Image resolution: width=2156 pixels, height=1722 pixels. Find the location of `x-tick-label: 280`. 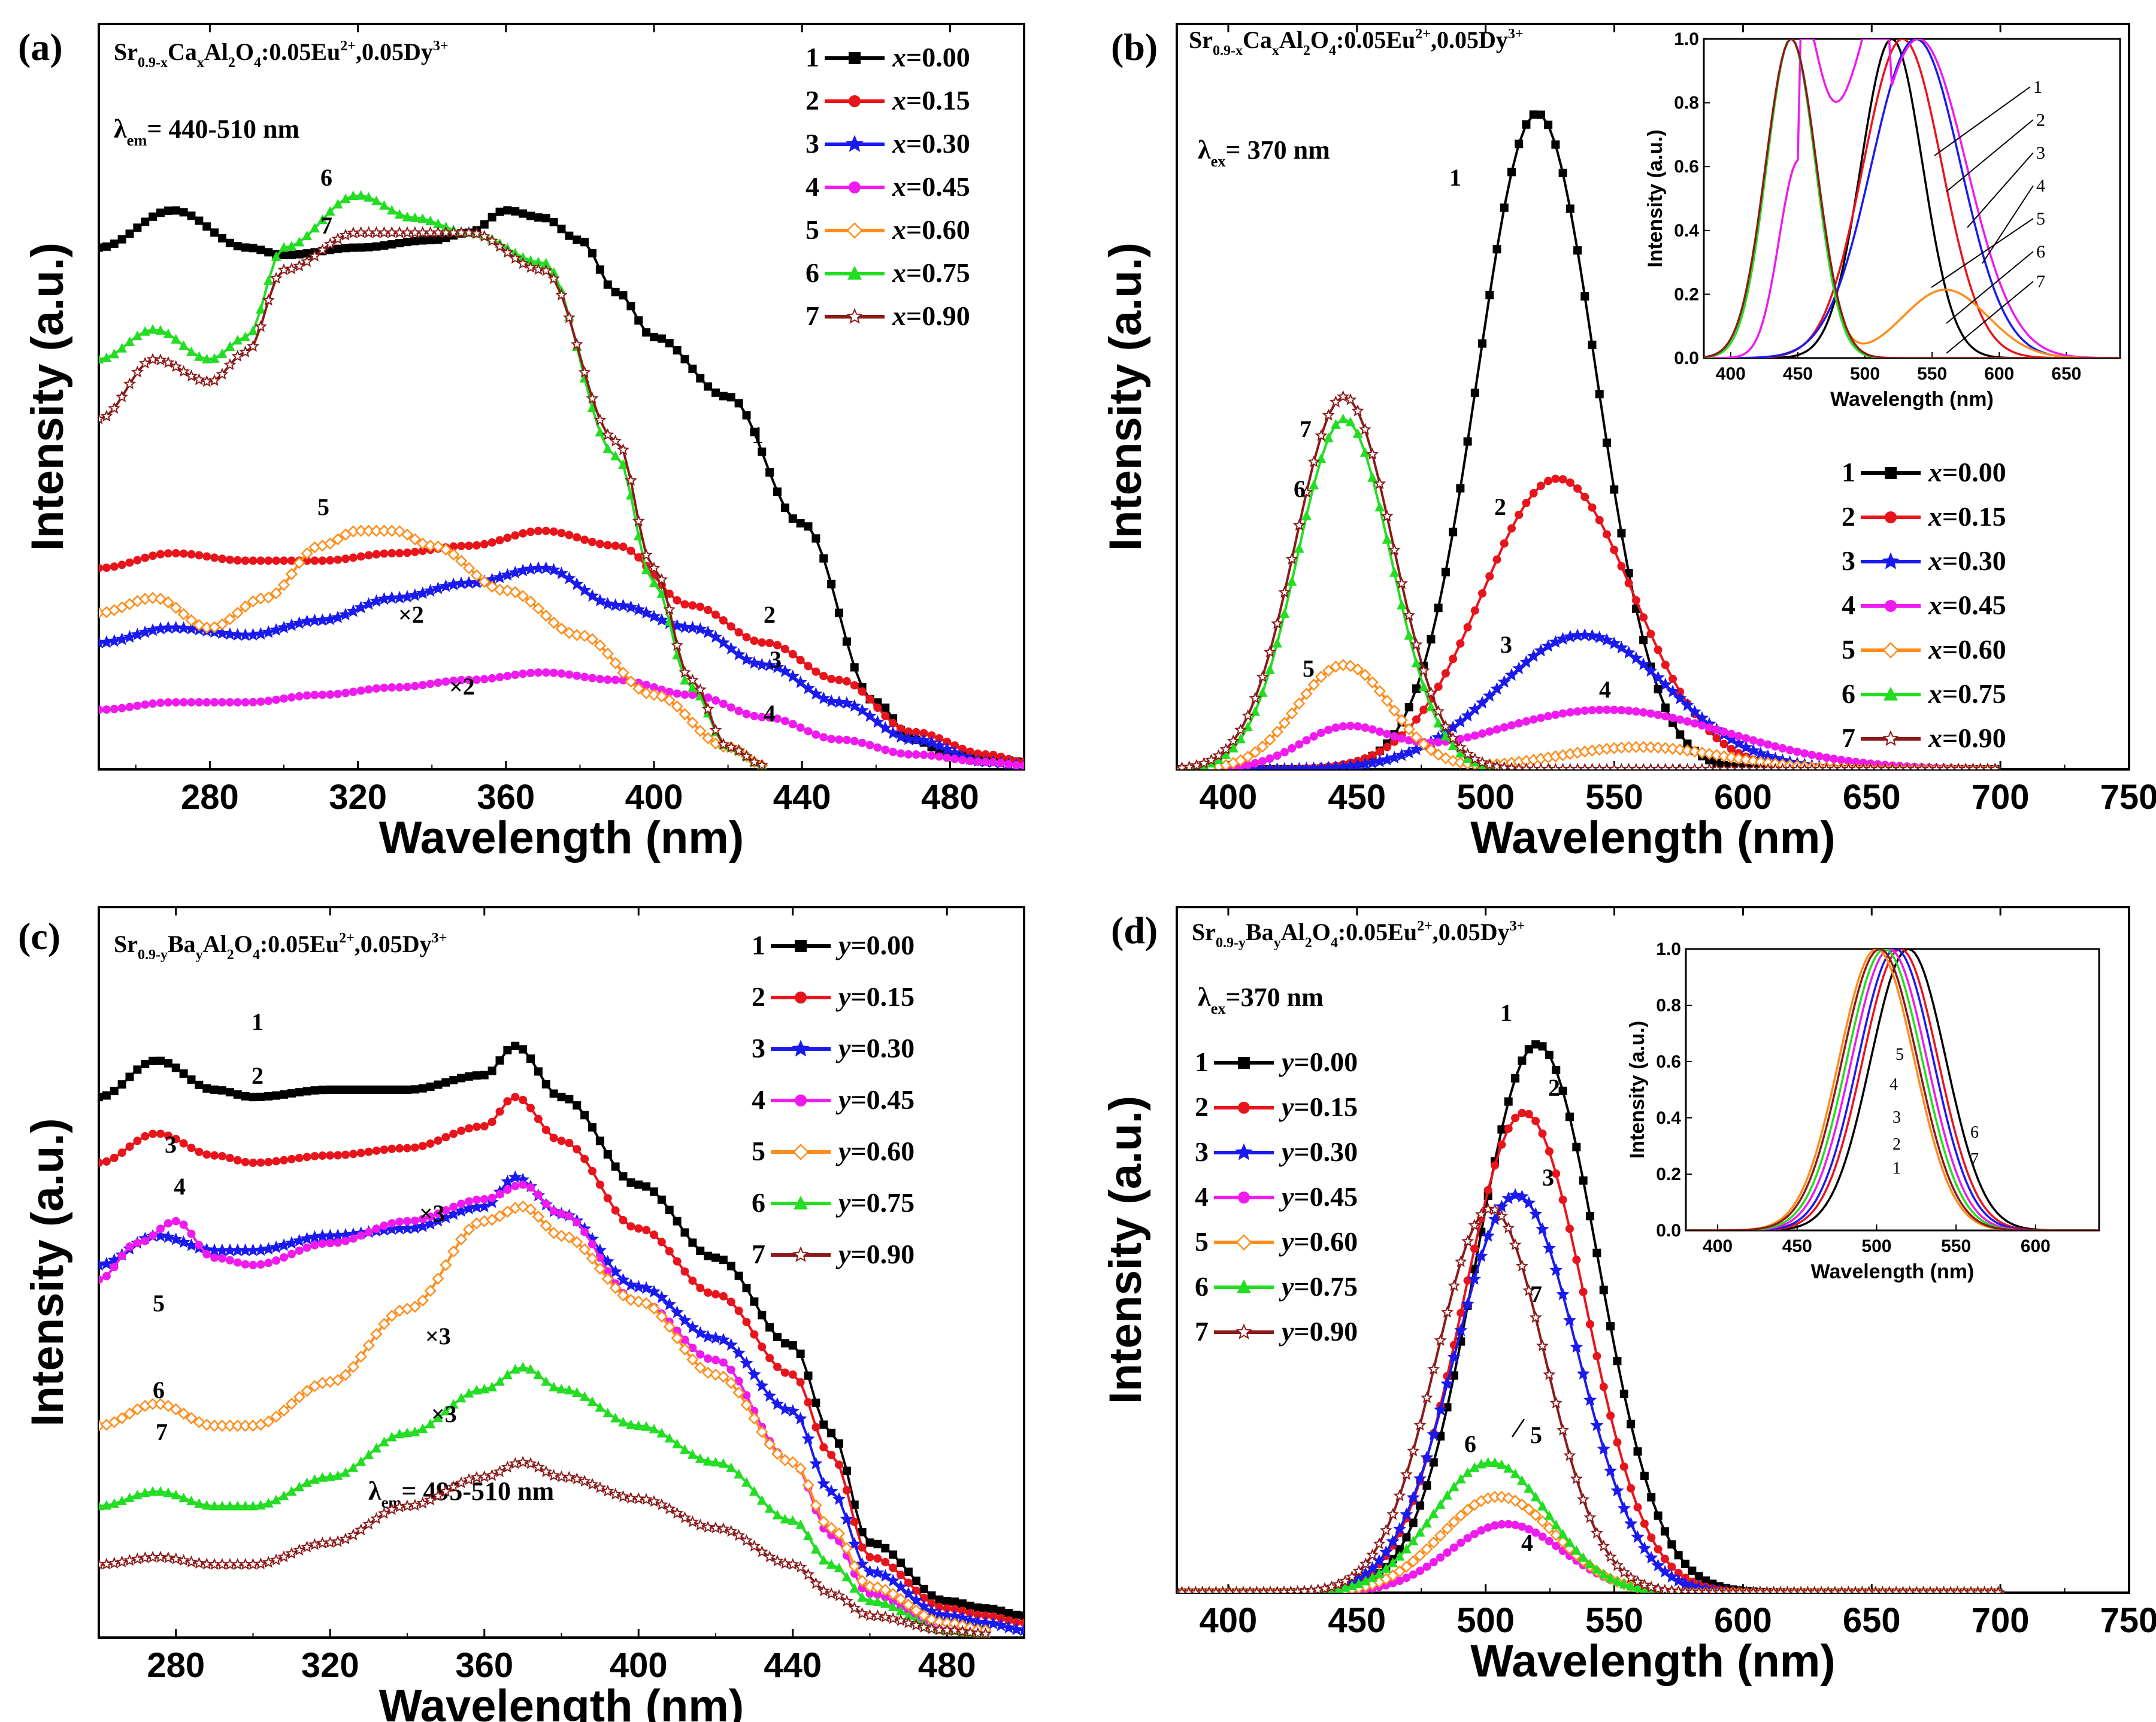

x-tick-label: 280 is located at coordinates (176, 1666).